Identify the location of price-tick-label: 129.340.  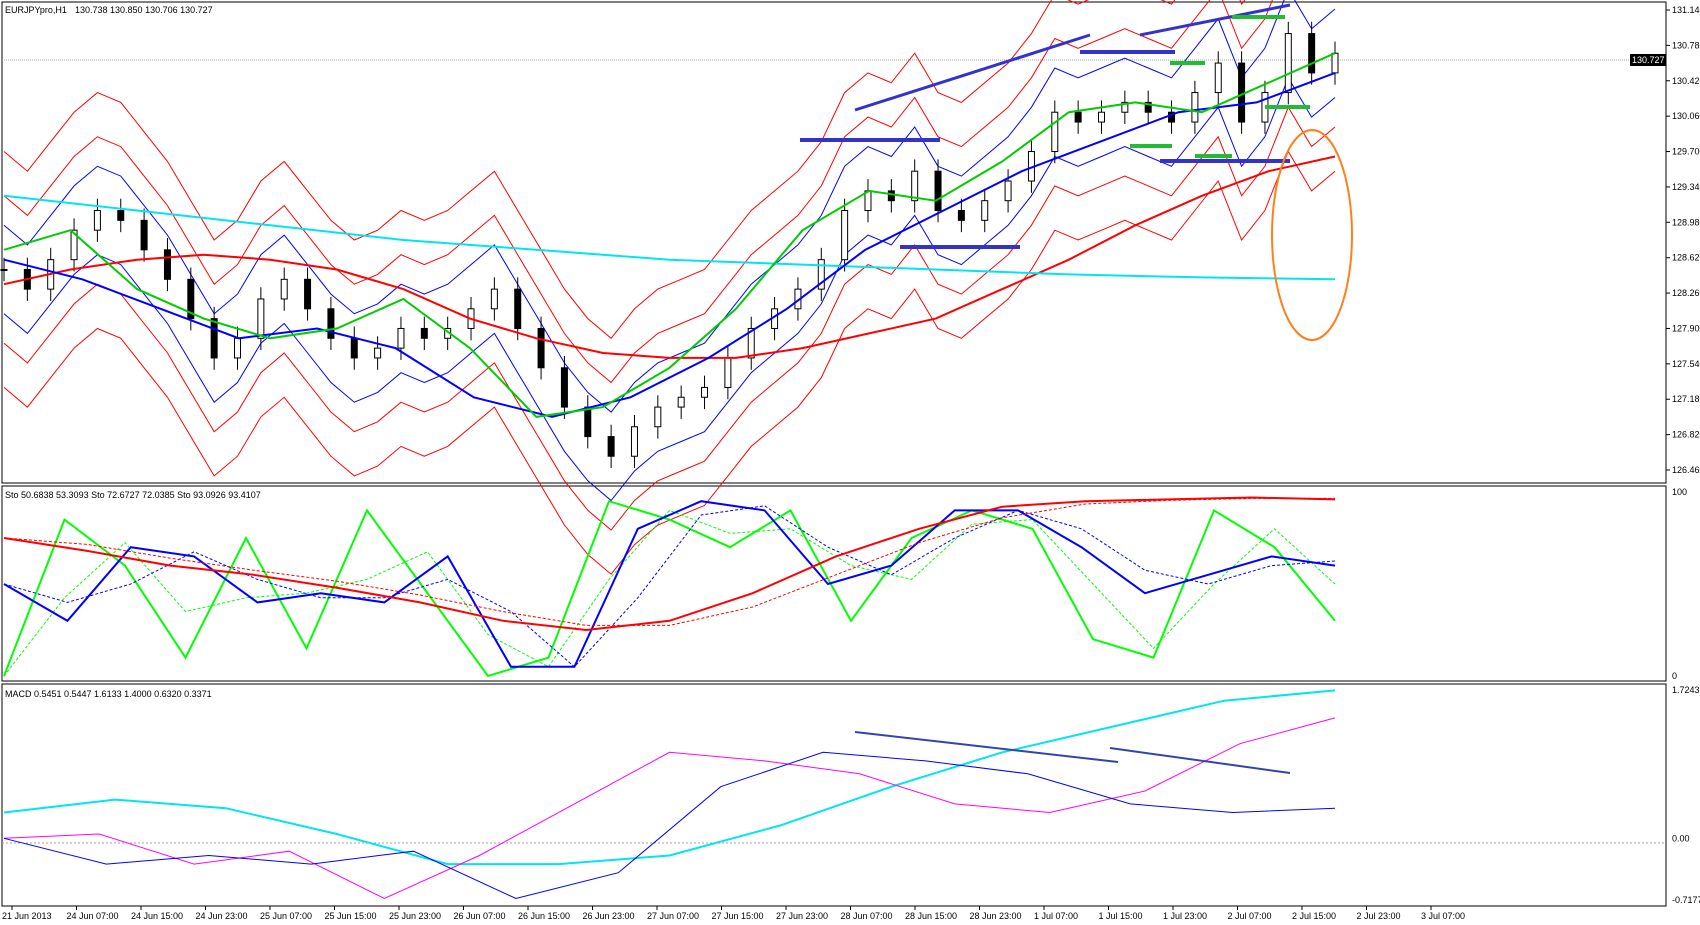
(1686, 187).